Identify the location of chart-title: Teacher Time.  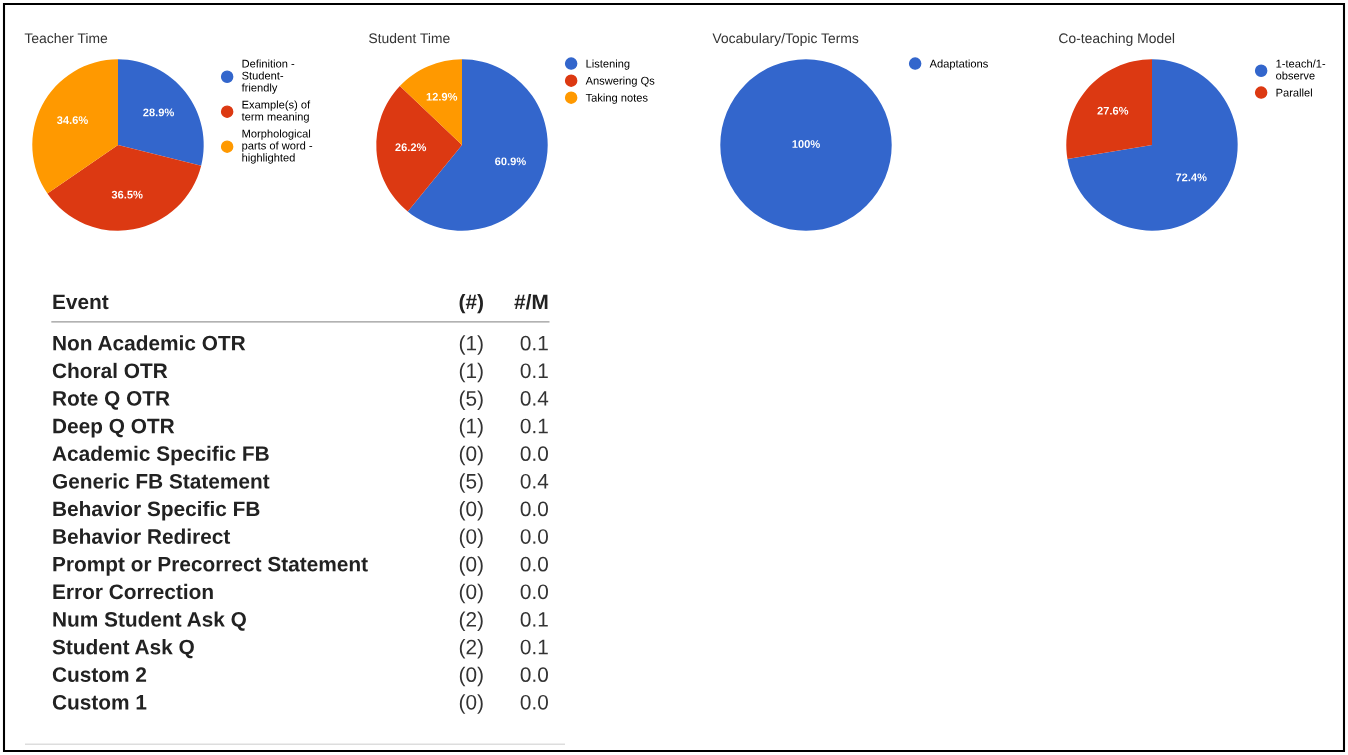
(66, 38).